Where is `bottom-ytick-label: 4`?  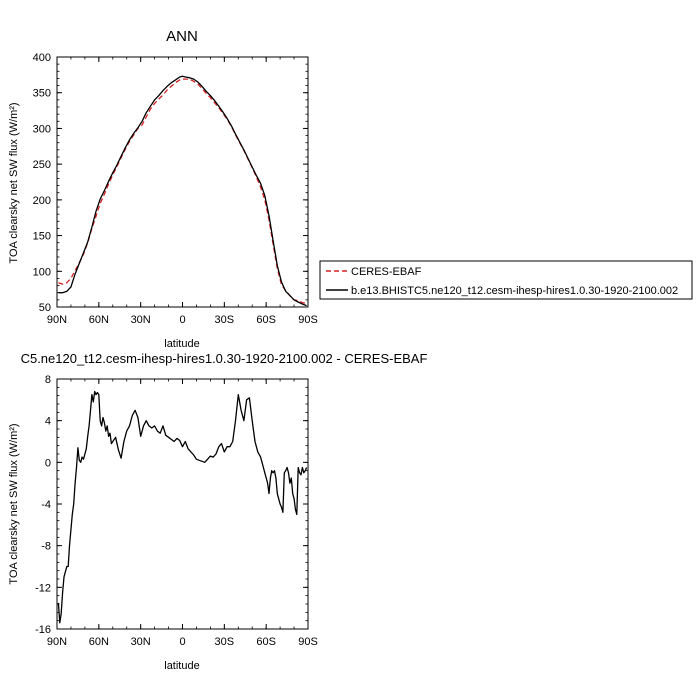 bottom-ytick-label: 4 is located at coordinates (48, 422).